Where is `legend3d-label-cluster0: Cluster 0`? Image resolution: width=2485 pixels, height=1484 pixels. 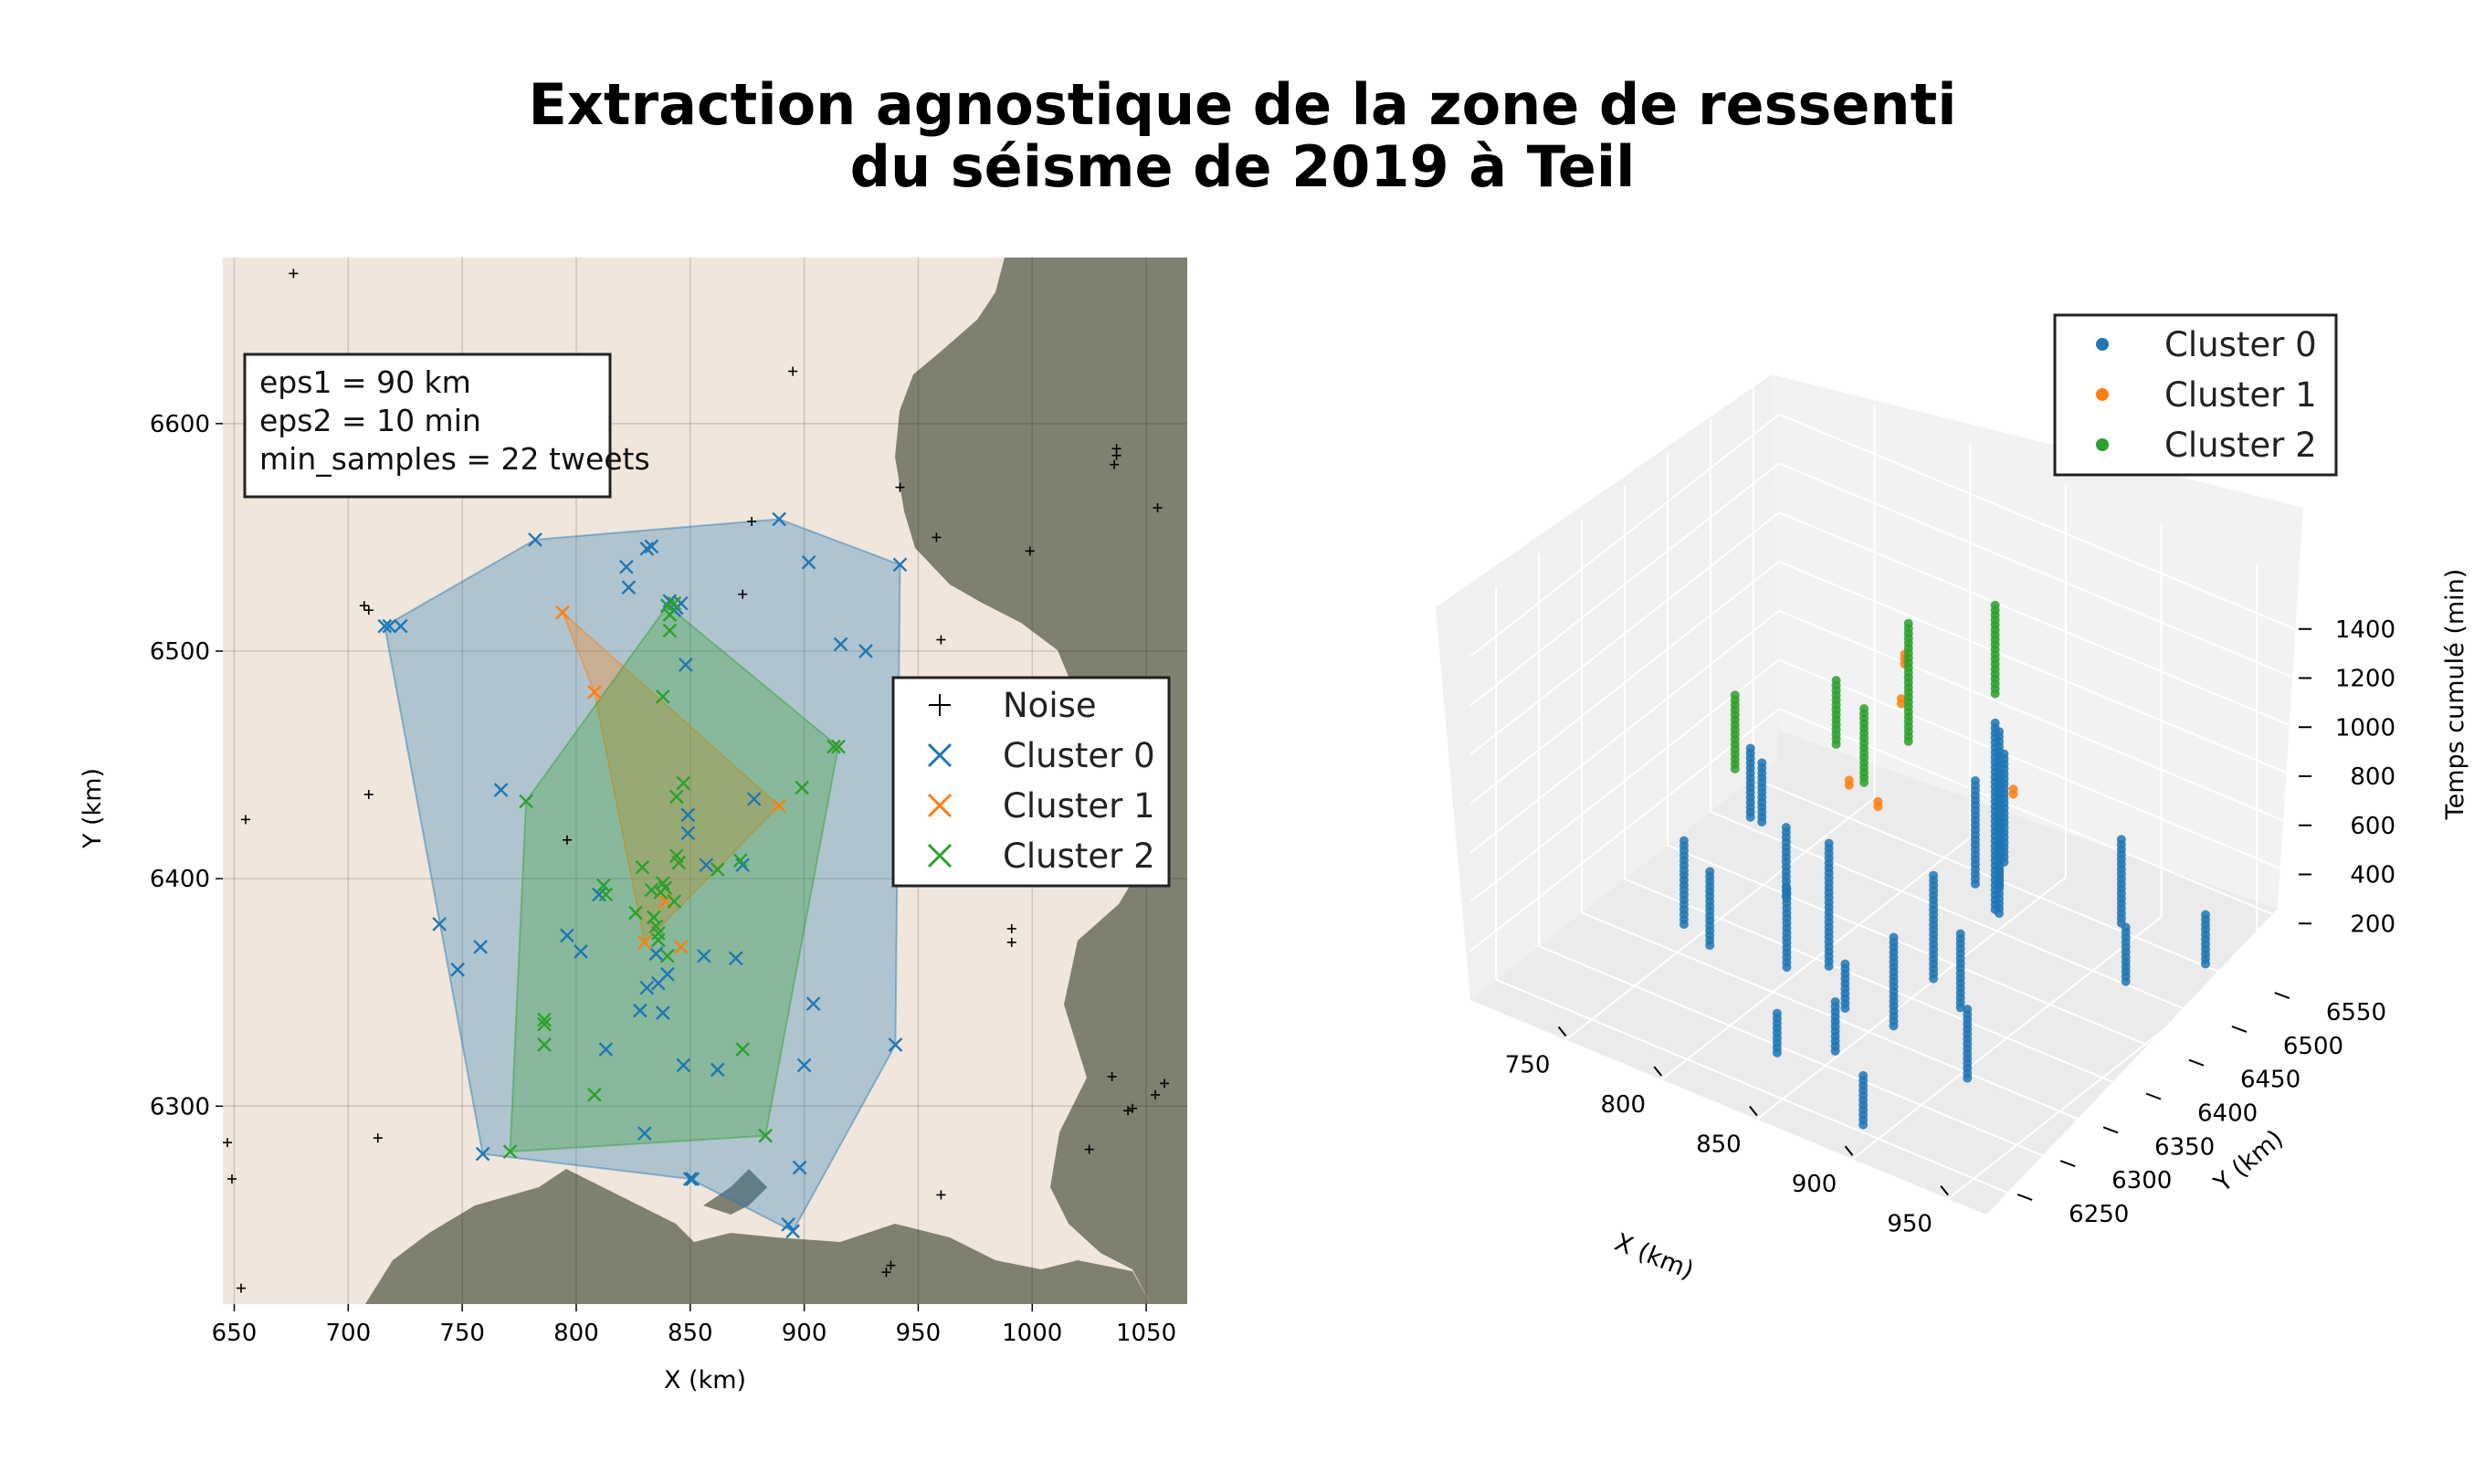
legend3d-label-cluster0: Cluster 0 is located at coordinates (2240, 344).